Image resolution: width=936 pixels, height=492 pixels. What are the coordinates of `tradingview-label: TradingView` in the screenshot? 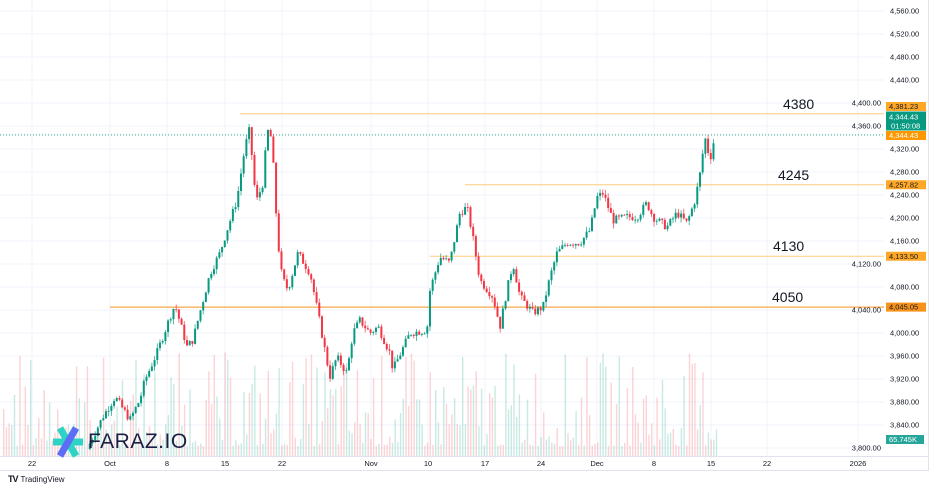 It's located at (42, 479).